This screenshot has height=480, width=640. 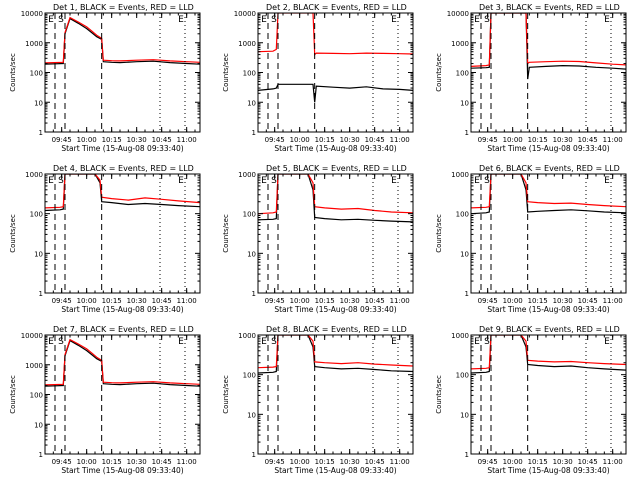 What do you see at coordinates (549, 329) in the screenshot?
I see `chart-title: Det 9, BLACK = Events, RED = LLD` at bounding box center [549, 329].